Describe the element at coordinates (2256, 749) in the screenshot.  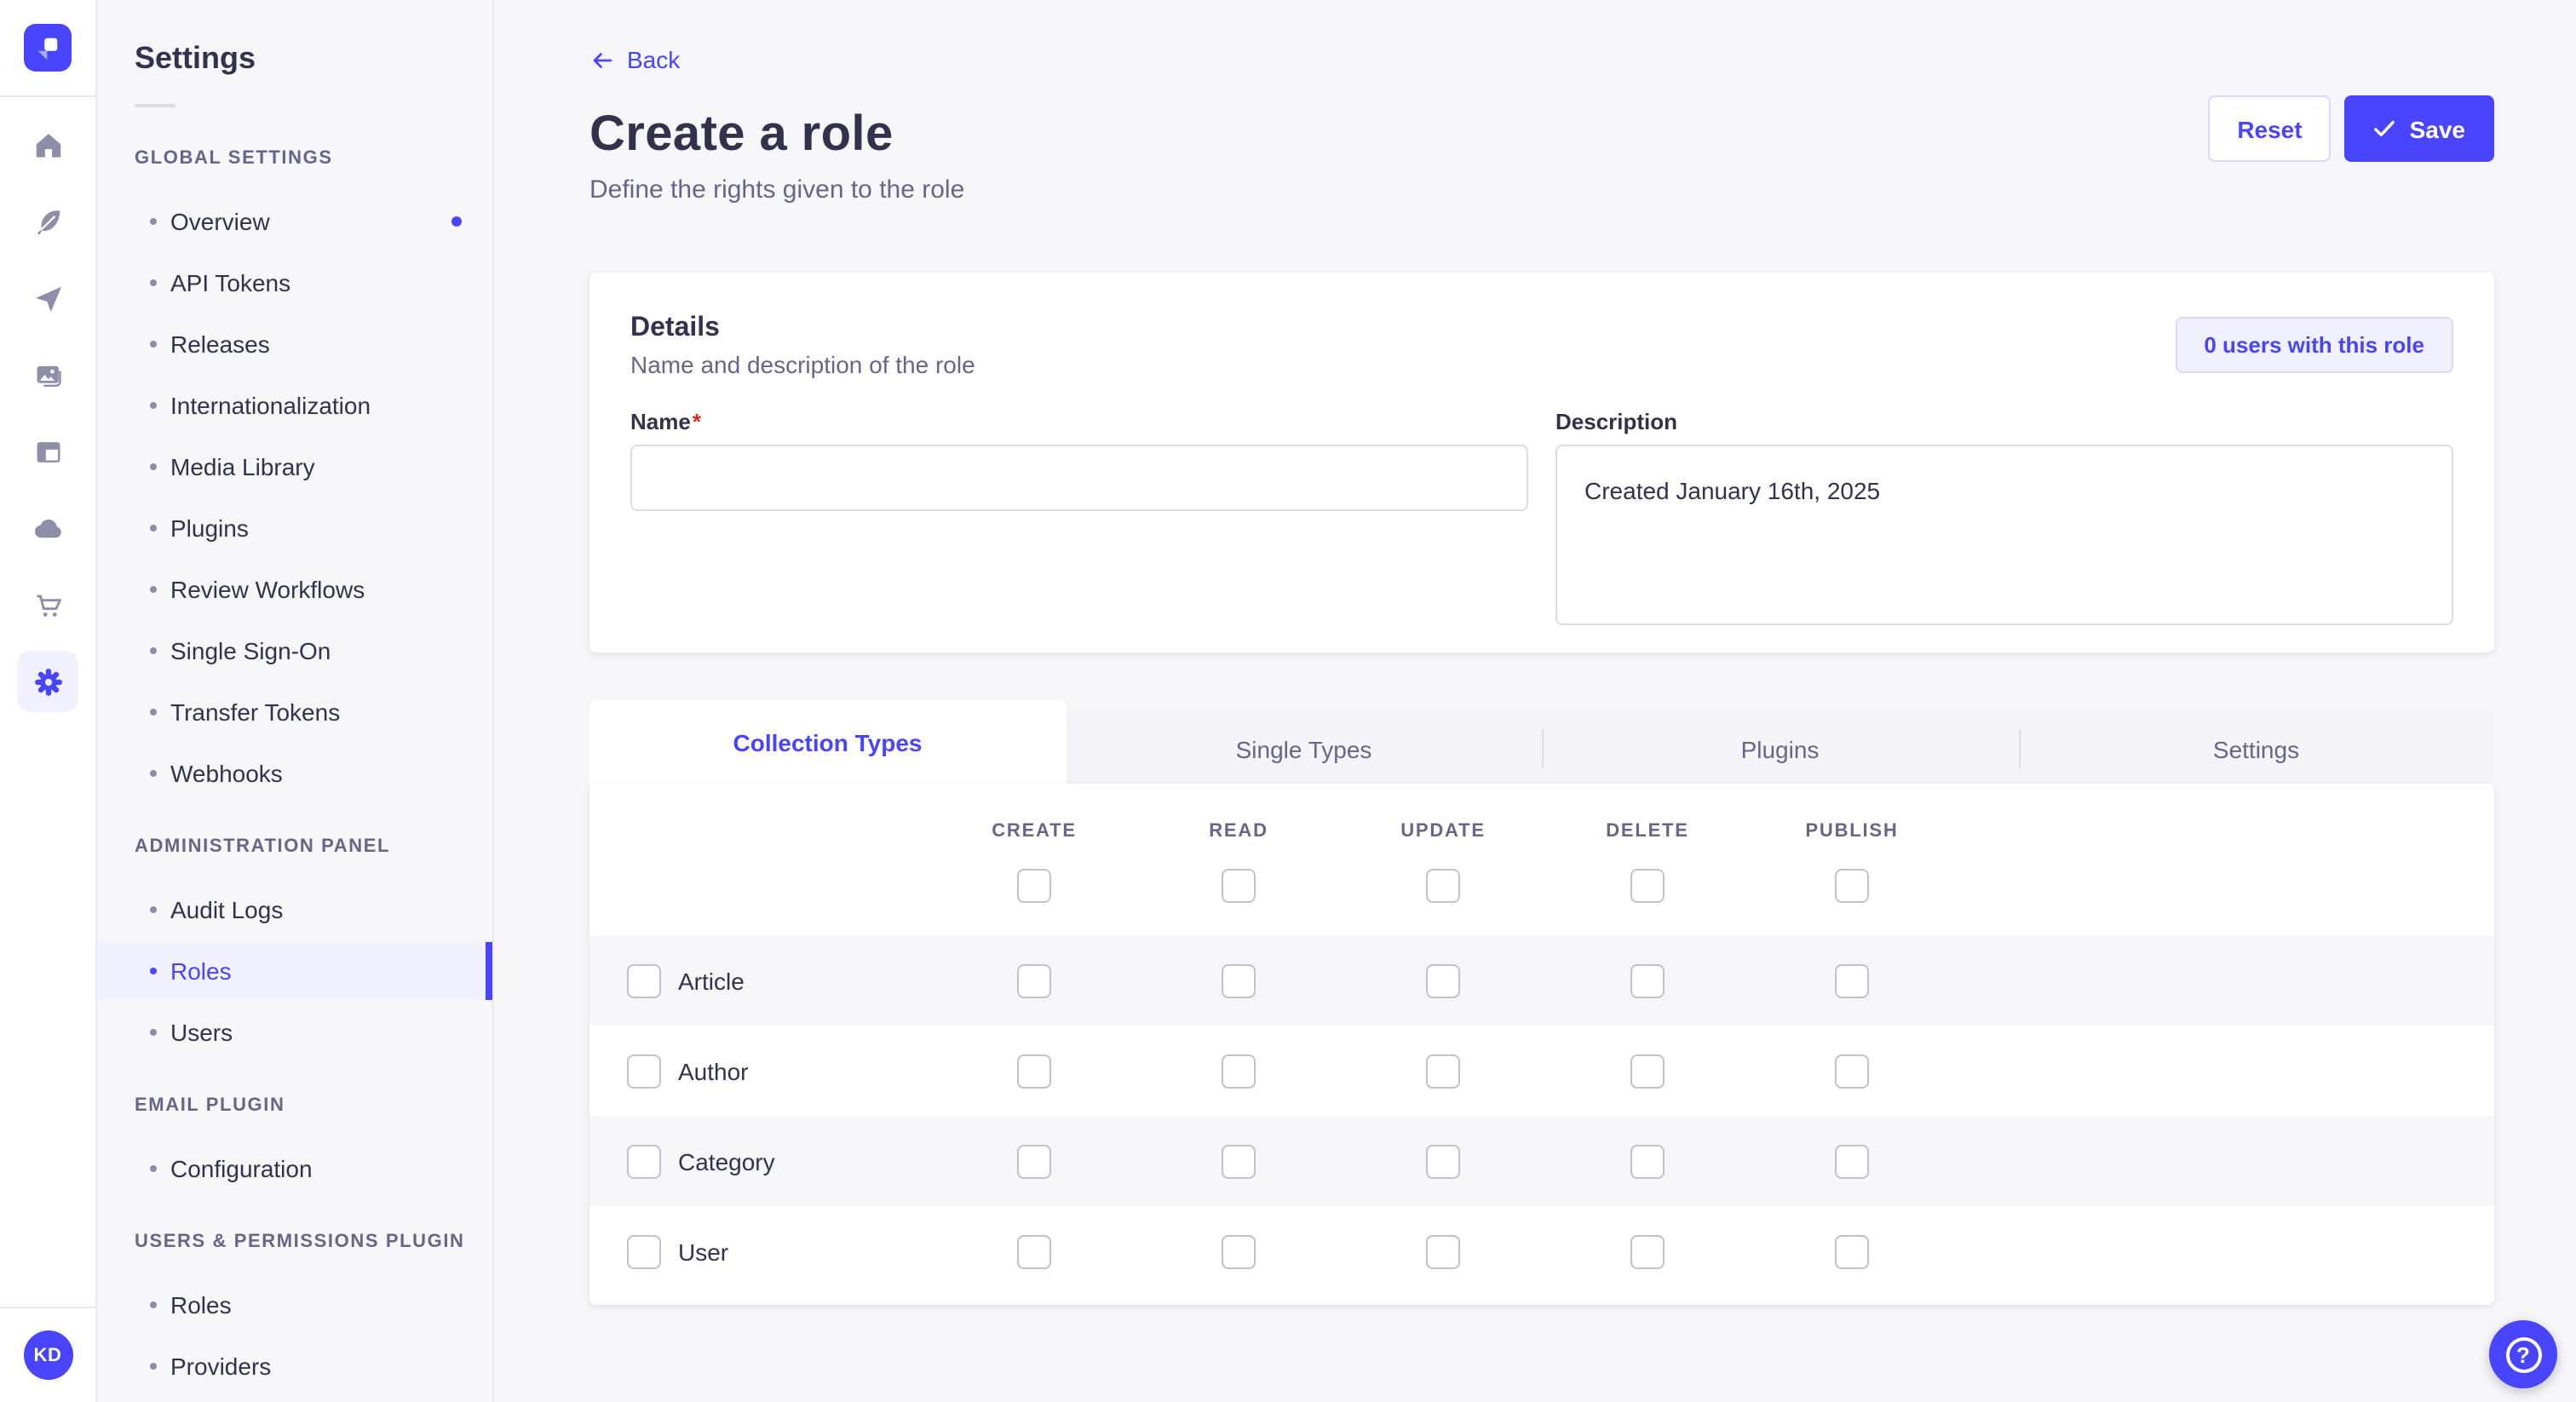
I see `tab-settings: Settings` at that location.